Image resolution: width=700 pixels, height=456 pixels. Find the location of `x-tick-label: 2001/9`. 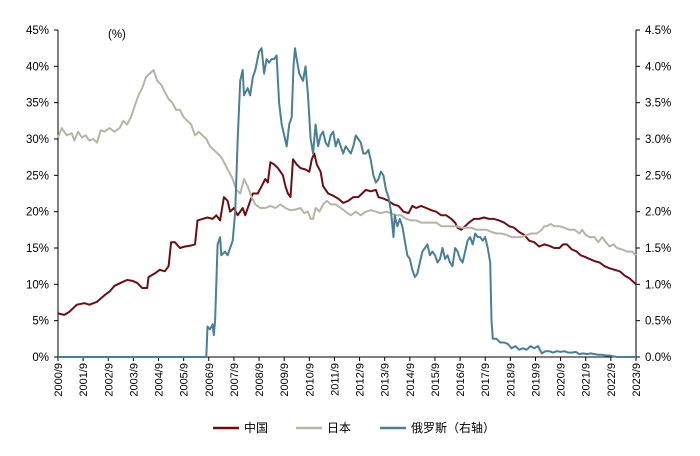

x-tick-label: 2001/9 is located at coordinates (84, 380).